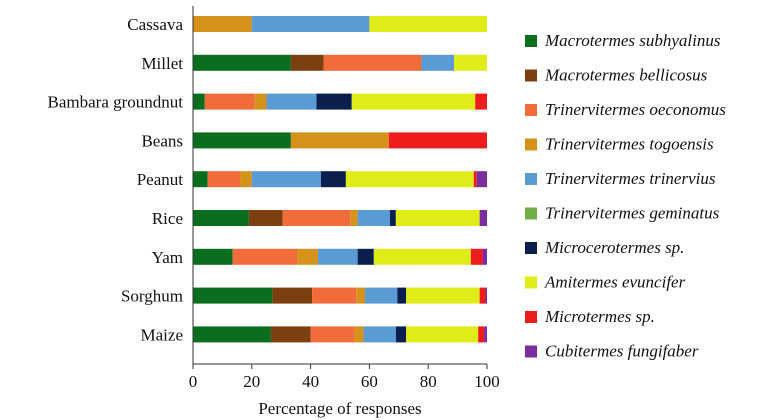 This screenshot has height=420, width=769. Describe the element at coordinates (251, 381) in the screenshot. I see `x-tick-label: 20` at that location.